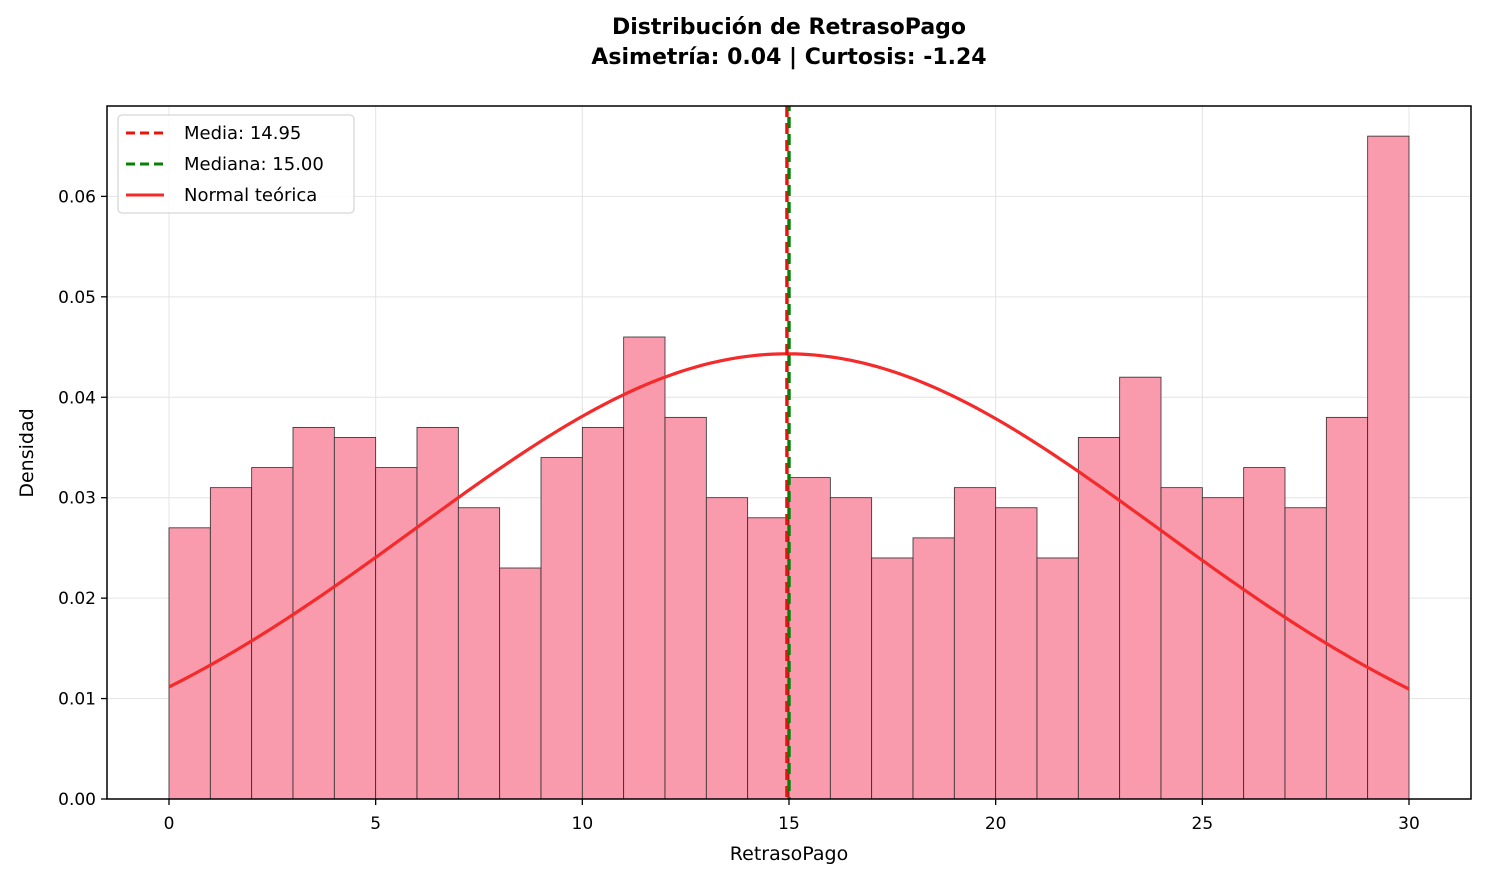  I want to click on y-axis-ticks: 0.00 0.01 0.02 0.03 0.04 0.05 0.06, so click(82, 498).